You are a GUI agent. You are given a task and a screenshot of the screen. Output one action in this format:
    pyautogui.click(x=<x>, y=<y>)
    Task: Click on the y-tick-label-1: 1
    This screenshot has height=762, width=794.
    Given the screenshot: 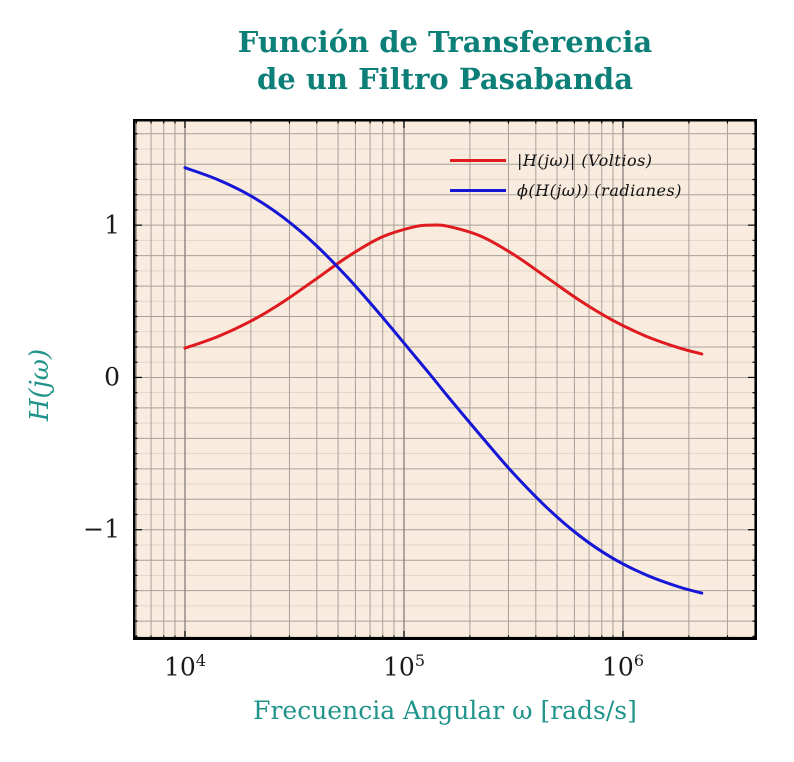 What is the action you would take?
    pyautogui.click(x=112, y=225)
    